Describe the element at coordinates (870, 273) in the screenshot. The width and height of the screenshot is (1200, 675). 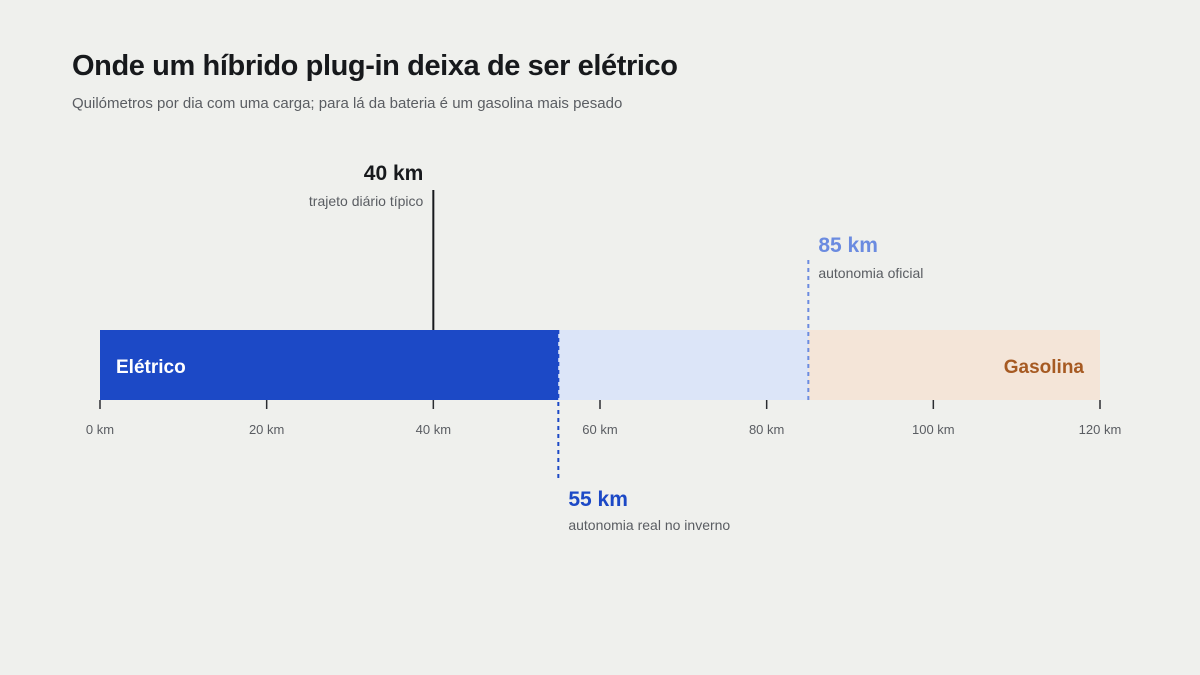
I see `marker-note-oficial: autonomia oficial` at that location.